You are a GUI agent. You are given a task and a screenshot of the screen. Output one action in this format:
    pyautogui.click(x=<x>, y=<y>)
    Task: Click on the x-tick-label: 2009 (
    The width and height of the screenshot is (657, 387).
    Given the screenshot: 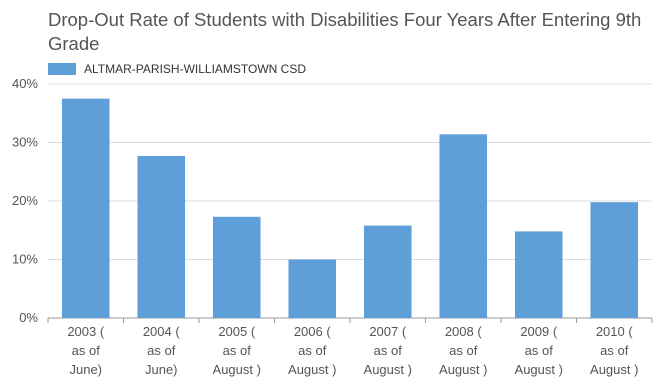 What is the action you would take?
    pyautogui.click(x=539, y=331)
    